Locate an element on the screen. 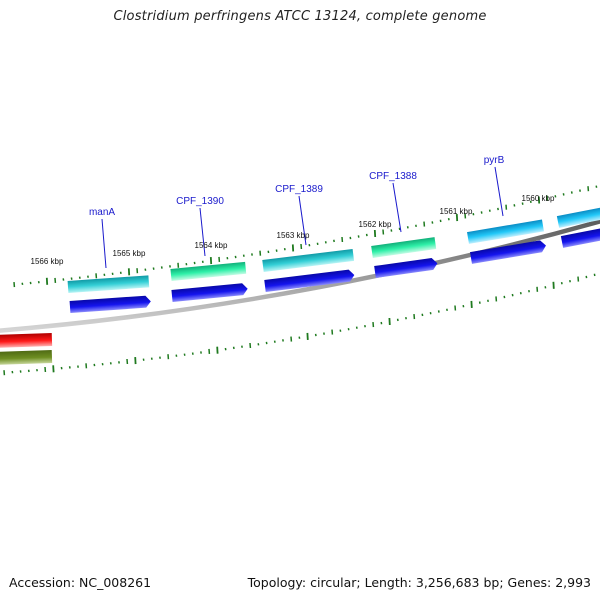 The image size is (600, 600). gene-label-manA: manA is located at coordinates (102, 212).